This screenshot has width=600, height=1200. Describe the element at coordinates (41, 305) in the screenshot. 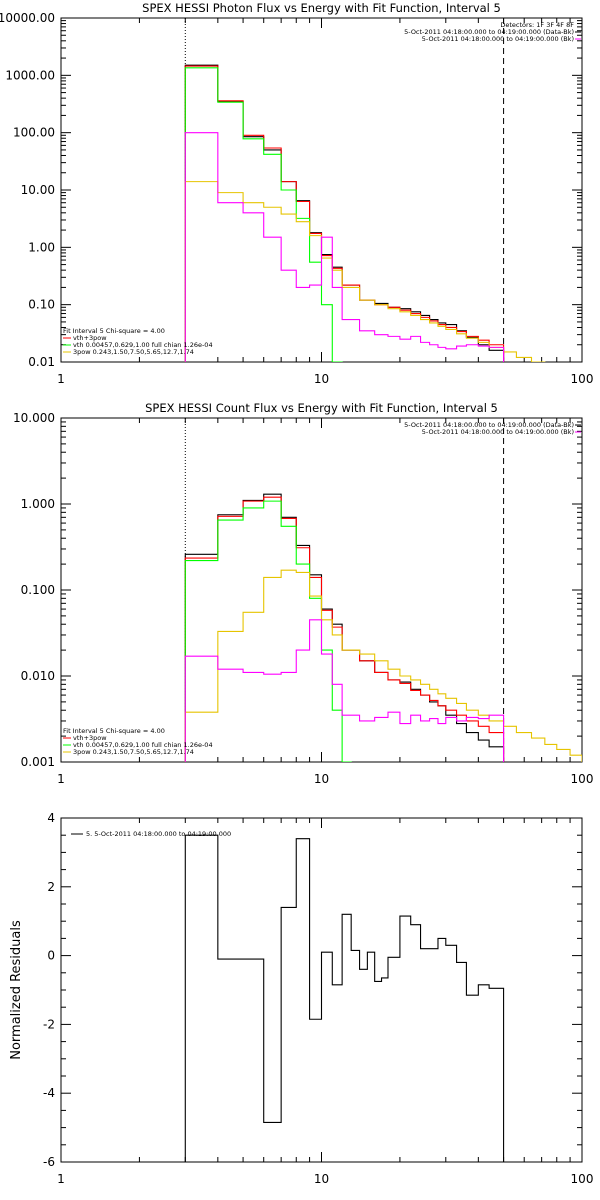

I see `y-tick-label: 0.10` at that location.